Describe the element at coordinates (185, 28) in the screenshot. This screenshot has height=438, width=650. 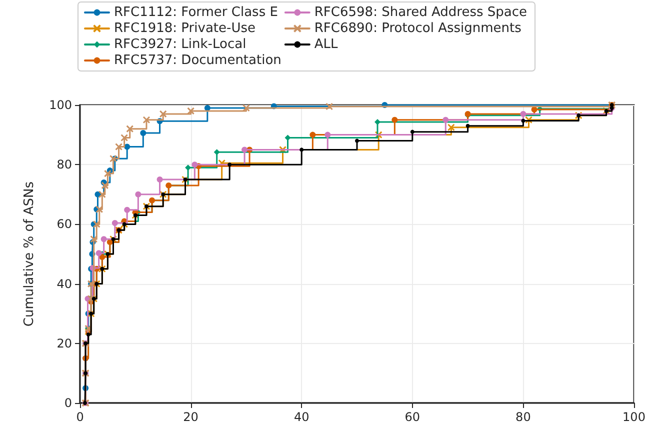
I see `legend-label: RFC1918: Private-Use` at that location.